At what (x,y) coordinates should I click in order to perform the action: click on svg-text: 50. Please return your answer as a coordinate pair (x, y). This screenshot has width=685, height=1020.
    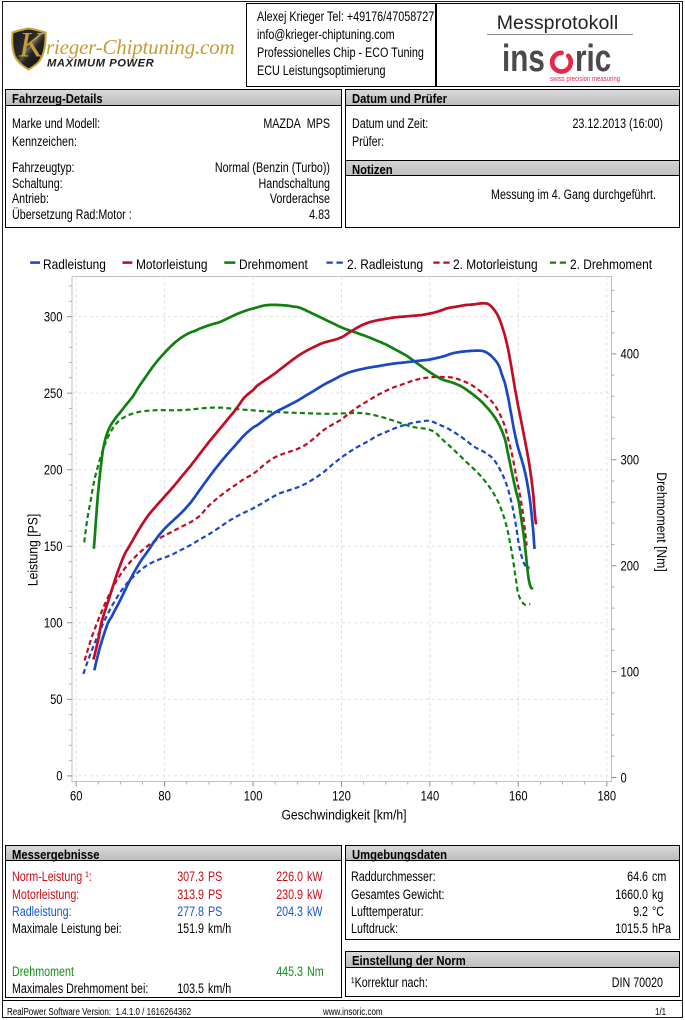
    Looking at the image, I should click on (56, 699).